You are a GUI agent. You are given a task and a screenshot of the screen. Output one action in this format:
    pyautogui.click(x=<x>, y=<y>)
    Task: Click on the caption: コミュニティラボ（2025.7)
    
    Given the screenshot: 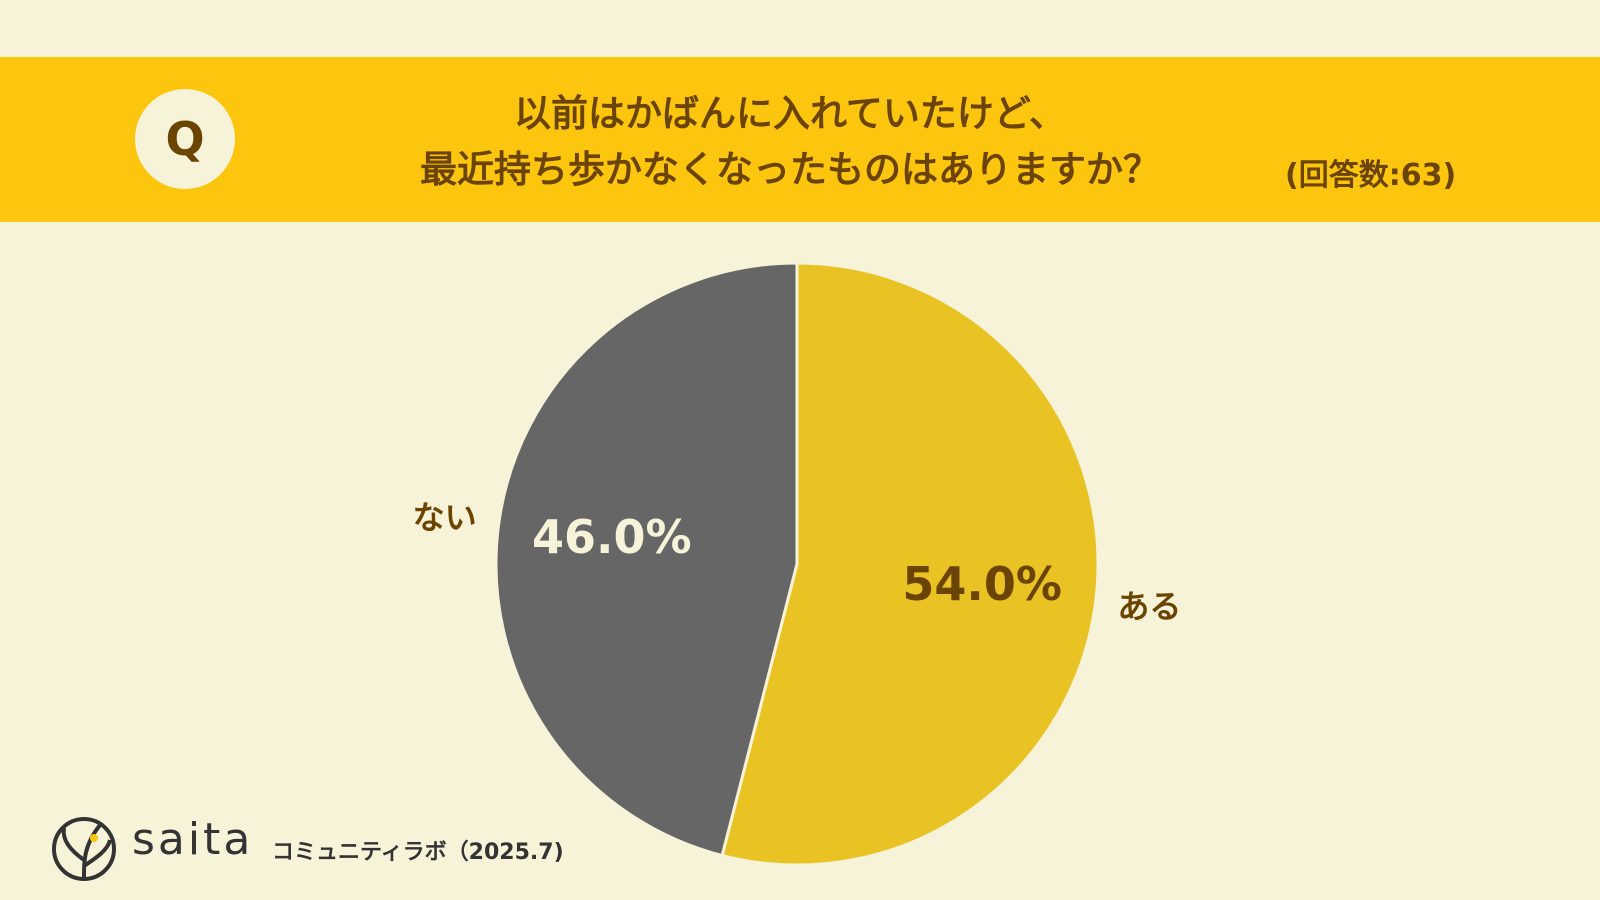 What is the action you would take?
    pyautogui.click(x=418, y=852)
    